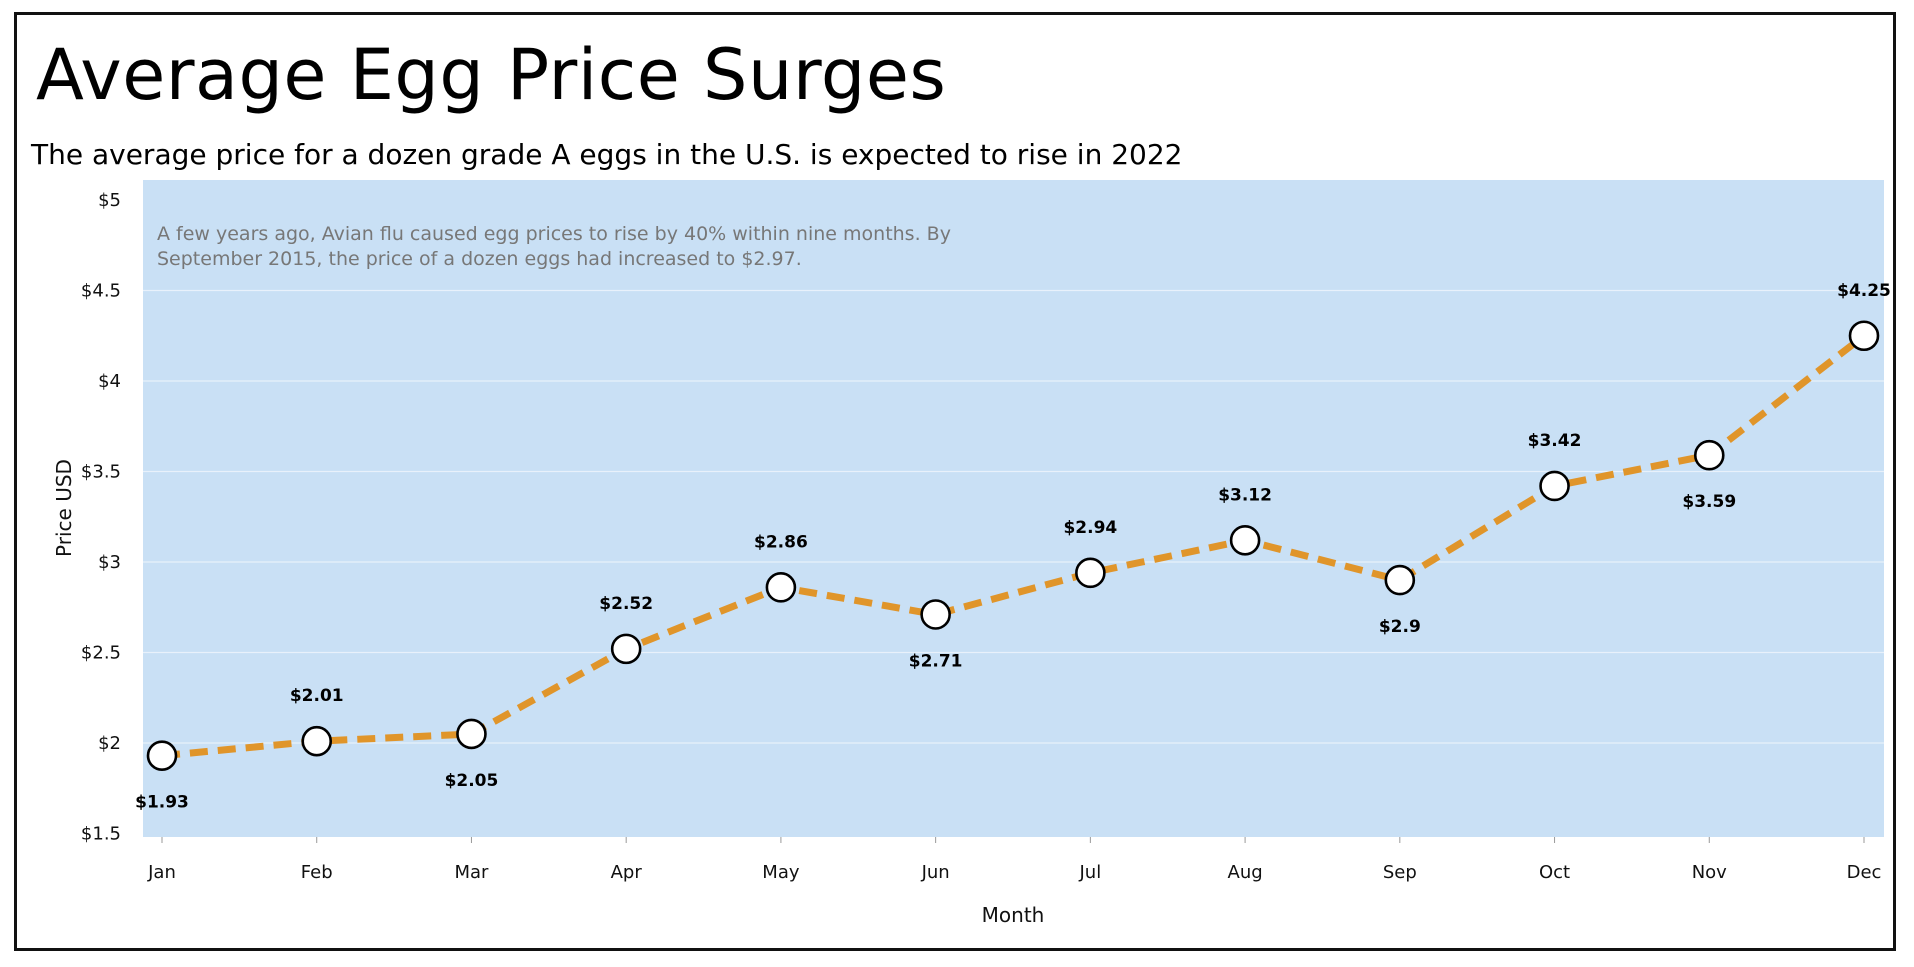 The width and height of the screenshot is (1914, 967). What do you see at coordinates (101, 472) in the screenshot?
I see `y-tick-label: $3.5` at bounding box center [101, 472].